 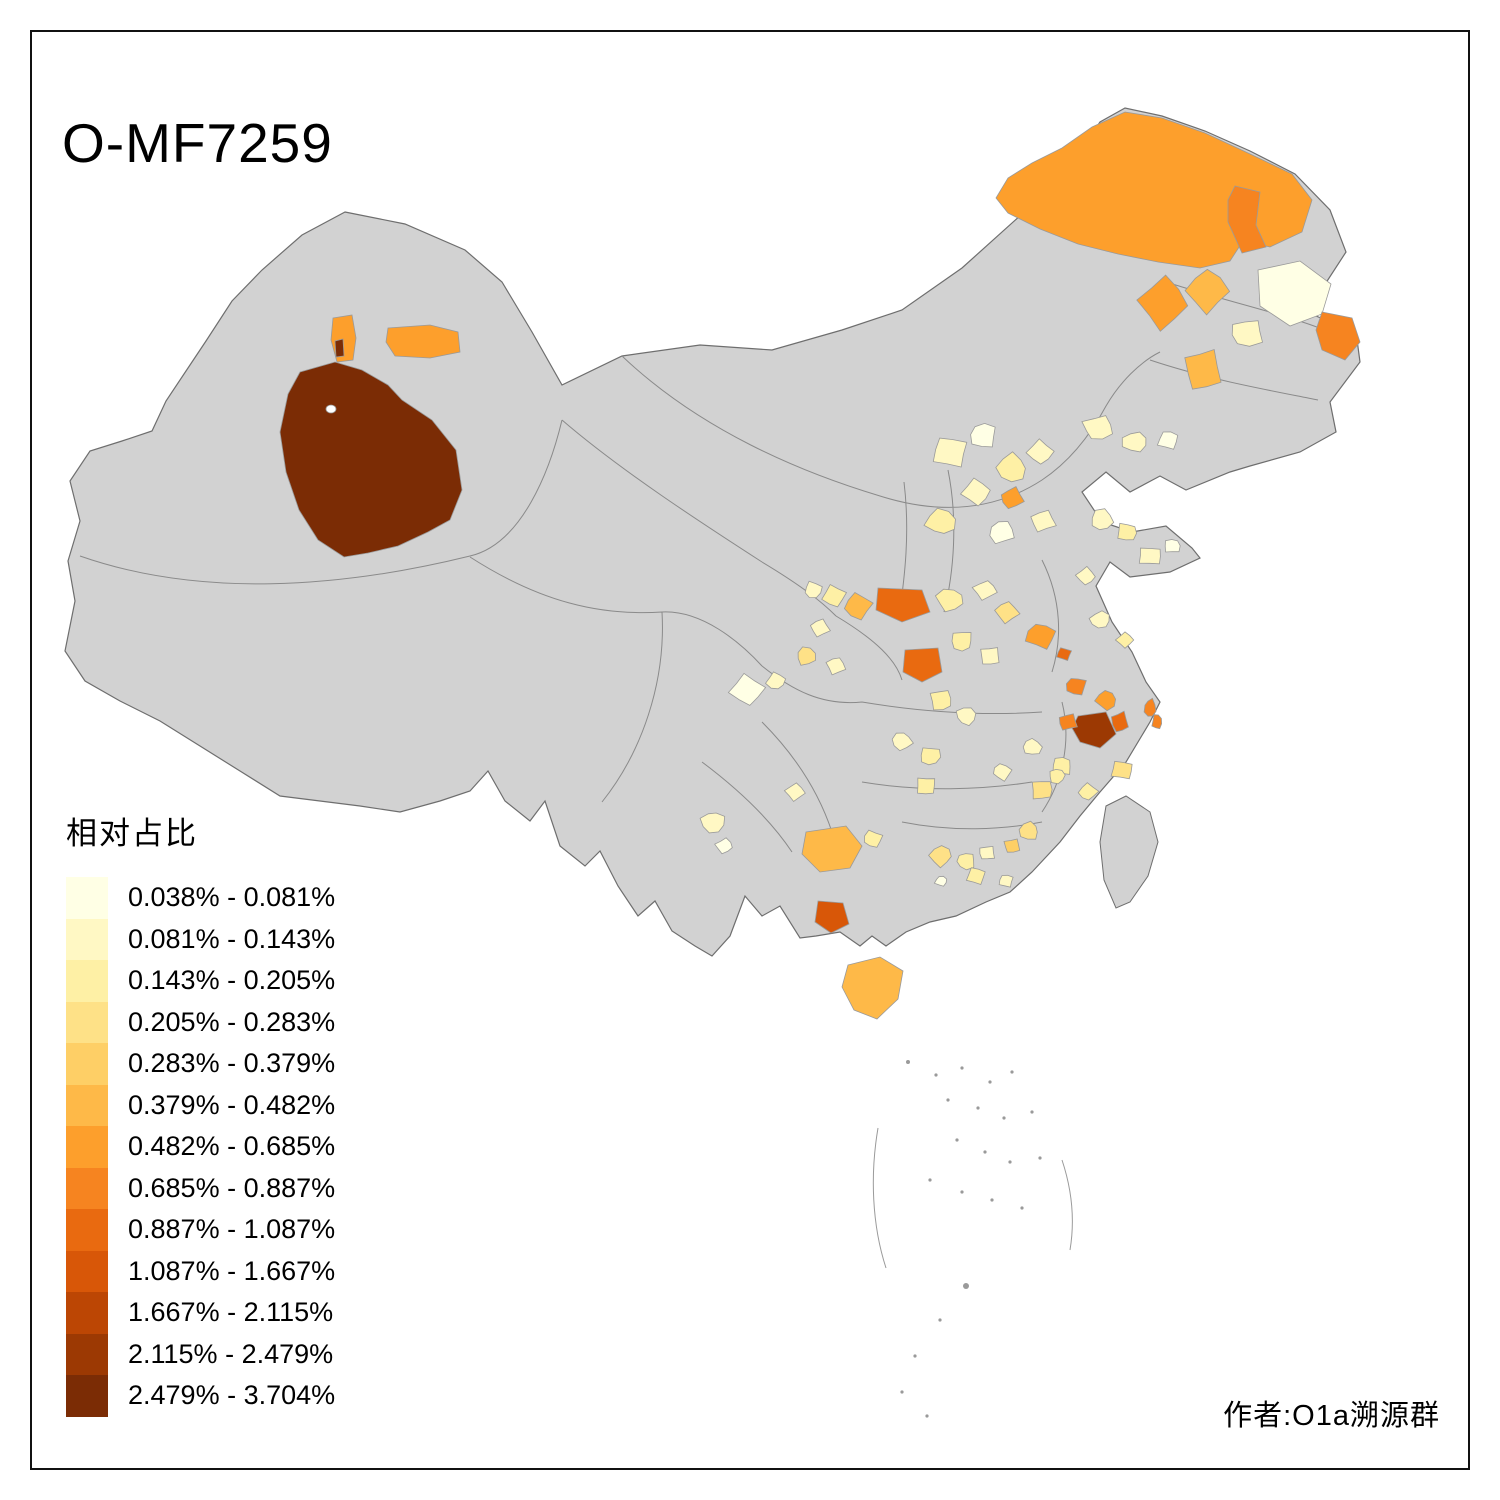 I want to click on legend-row: 0.143% - 0.205%, so click(x=200, y=981).